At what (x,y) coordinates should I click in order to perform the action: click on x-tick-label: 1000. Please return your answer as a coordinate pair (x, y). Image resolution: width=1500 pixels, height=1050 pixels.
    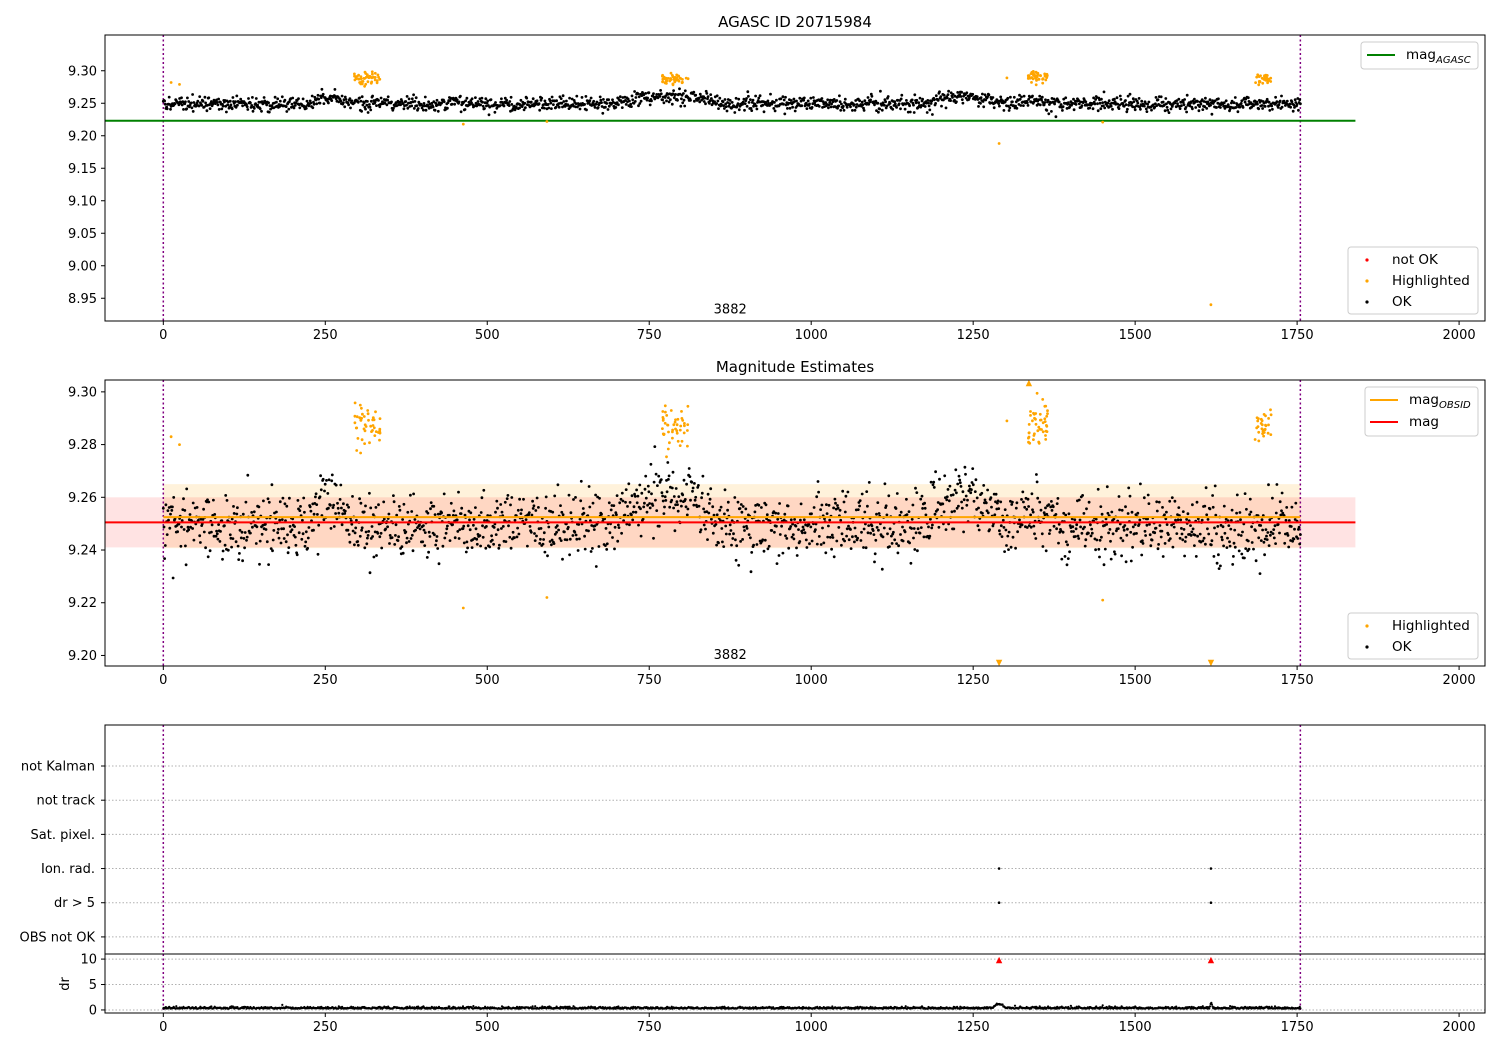
    Looking at the image, I should click on (811, 680).